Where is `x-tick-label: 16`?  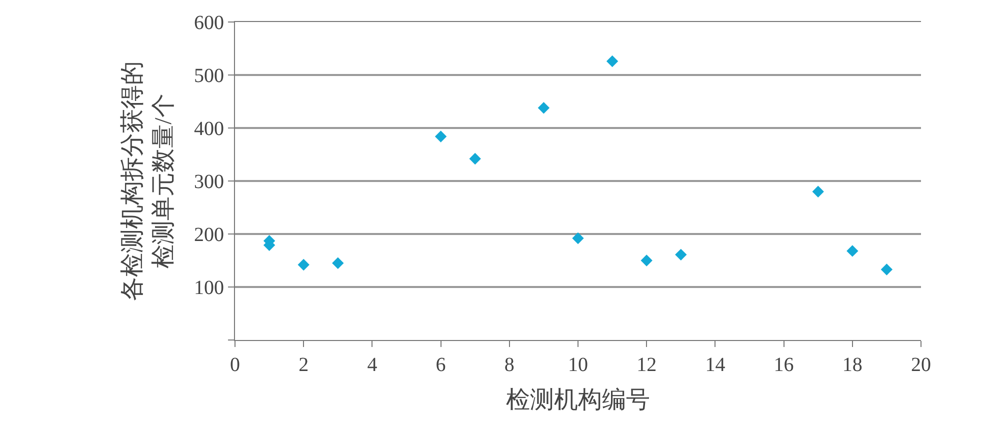
x-tick-label: 16 is located at coordinates (784, 365).